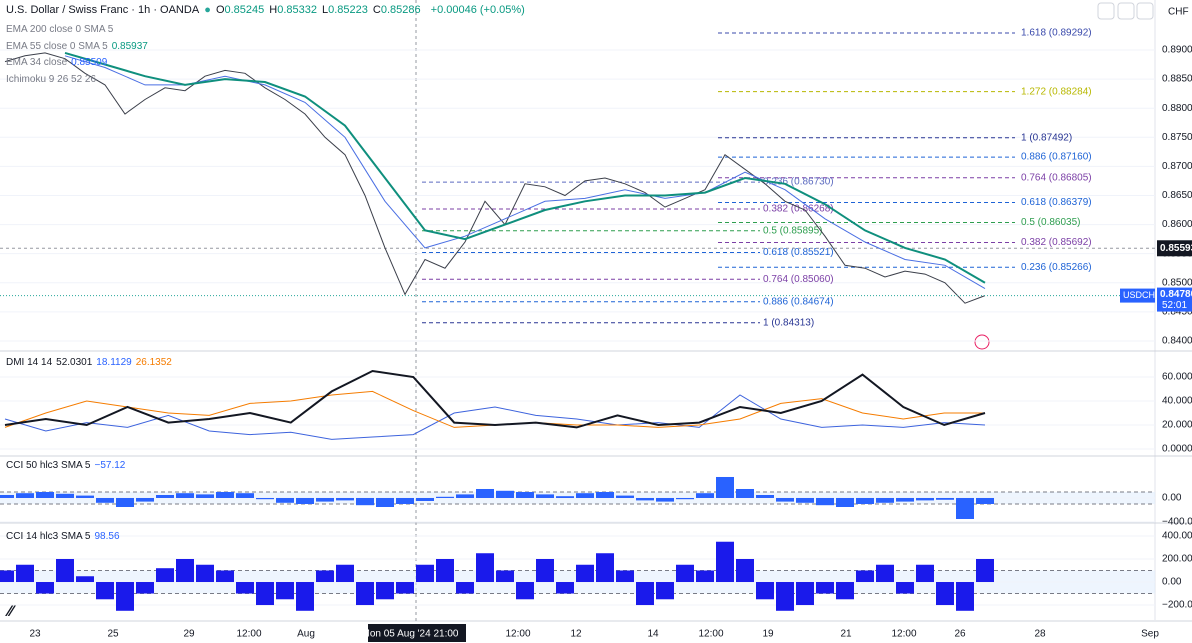 Image resolution: width=1192 pixels, height=643 pixels. Describe the element at coordinates (793, 230) in the screenshot. I see `fib-label: 0.5 (0.85895)` at that location.